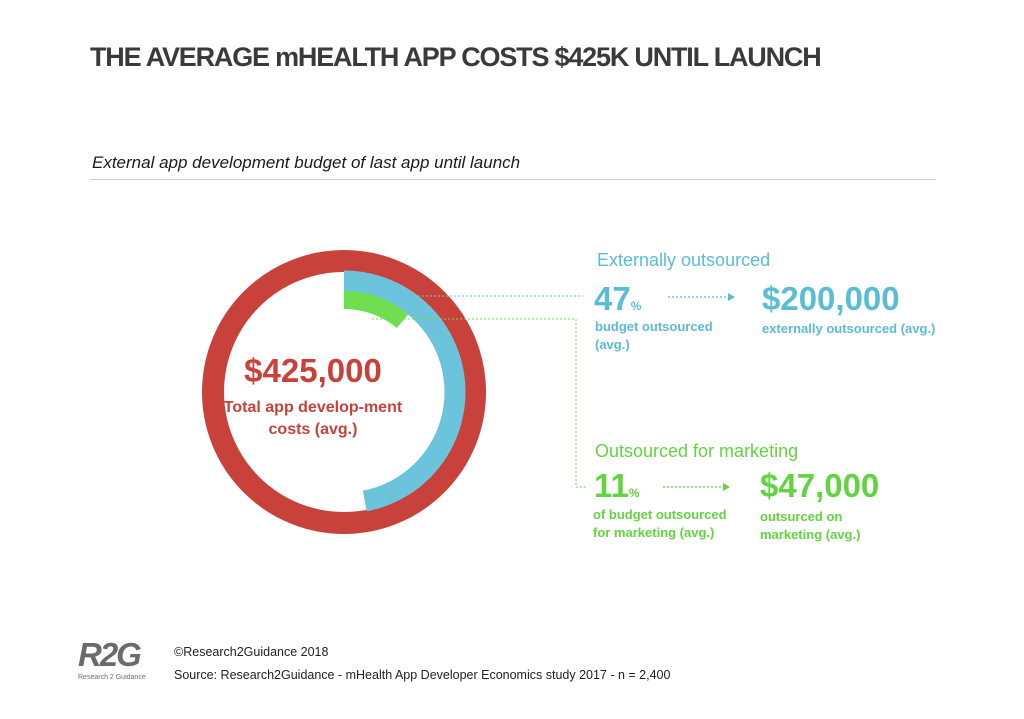 This screenshot has height=719, width=1024. Describe the element at coordinates (831, 298) in the screenshot. I see `external-value: $200,000` at that location.